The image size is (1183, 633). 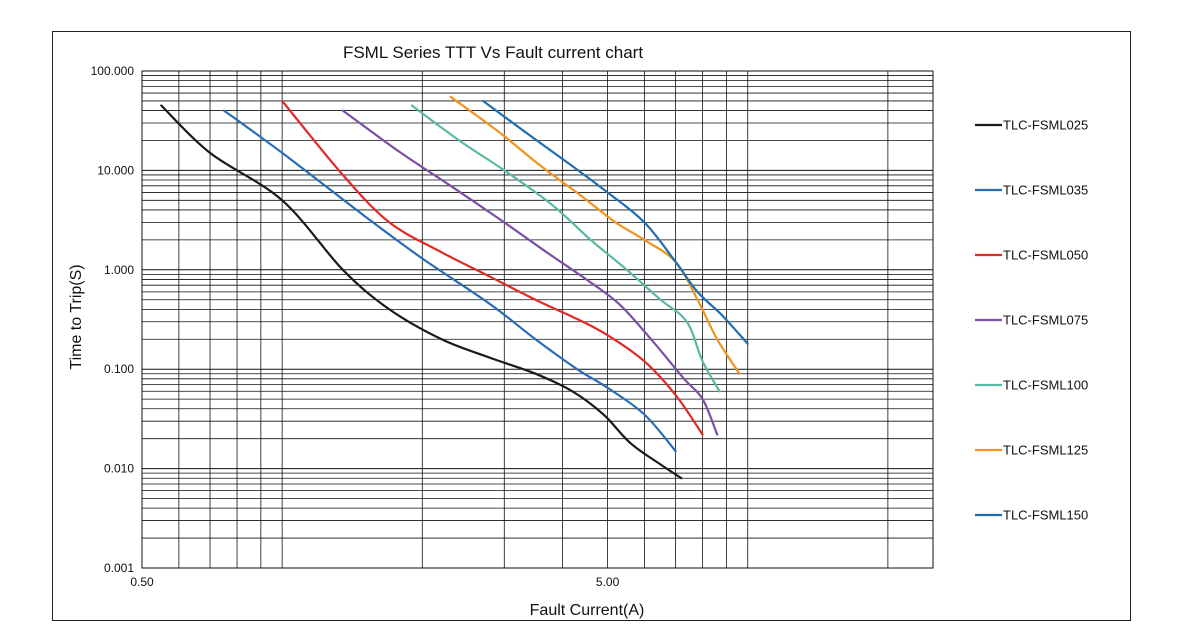 What do you see at coordinates (142, 582) in the screenshot?
I see `x-tick-label: 0.50` at bounding box center [142, 582].